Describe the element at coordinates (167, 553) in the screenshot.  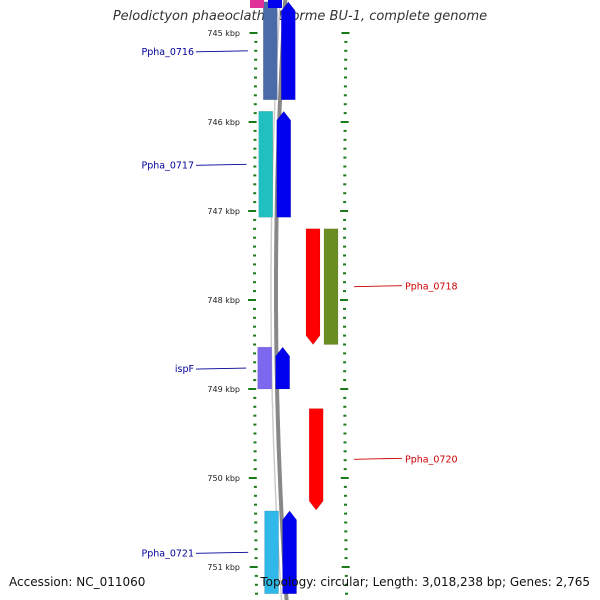
I see `gene-label: Ppha_0721` at that location.